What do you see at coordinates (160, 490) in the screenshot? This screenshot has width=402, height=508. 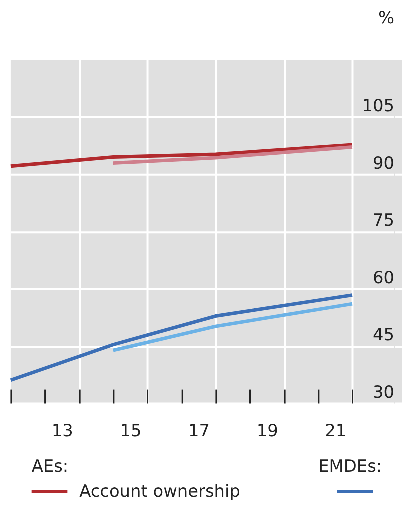 I see `legend-label: Account ownership` at bounding box center [160, 490].